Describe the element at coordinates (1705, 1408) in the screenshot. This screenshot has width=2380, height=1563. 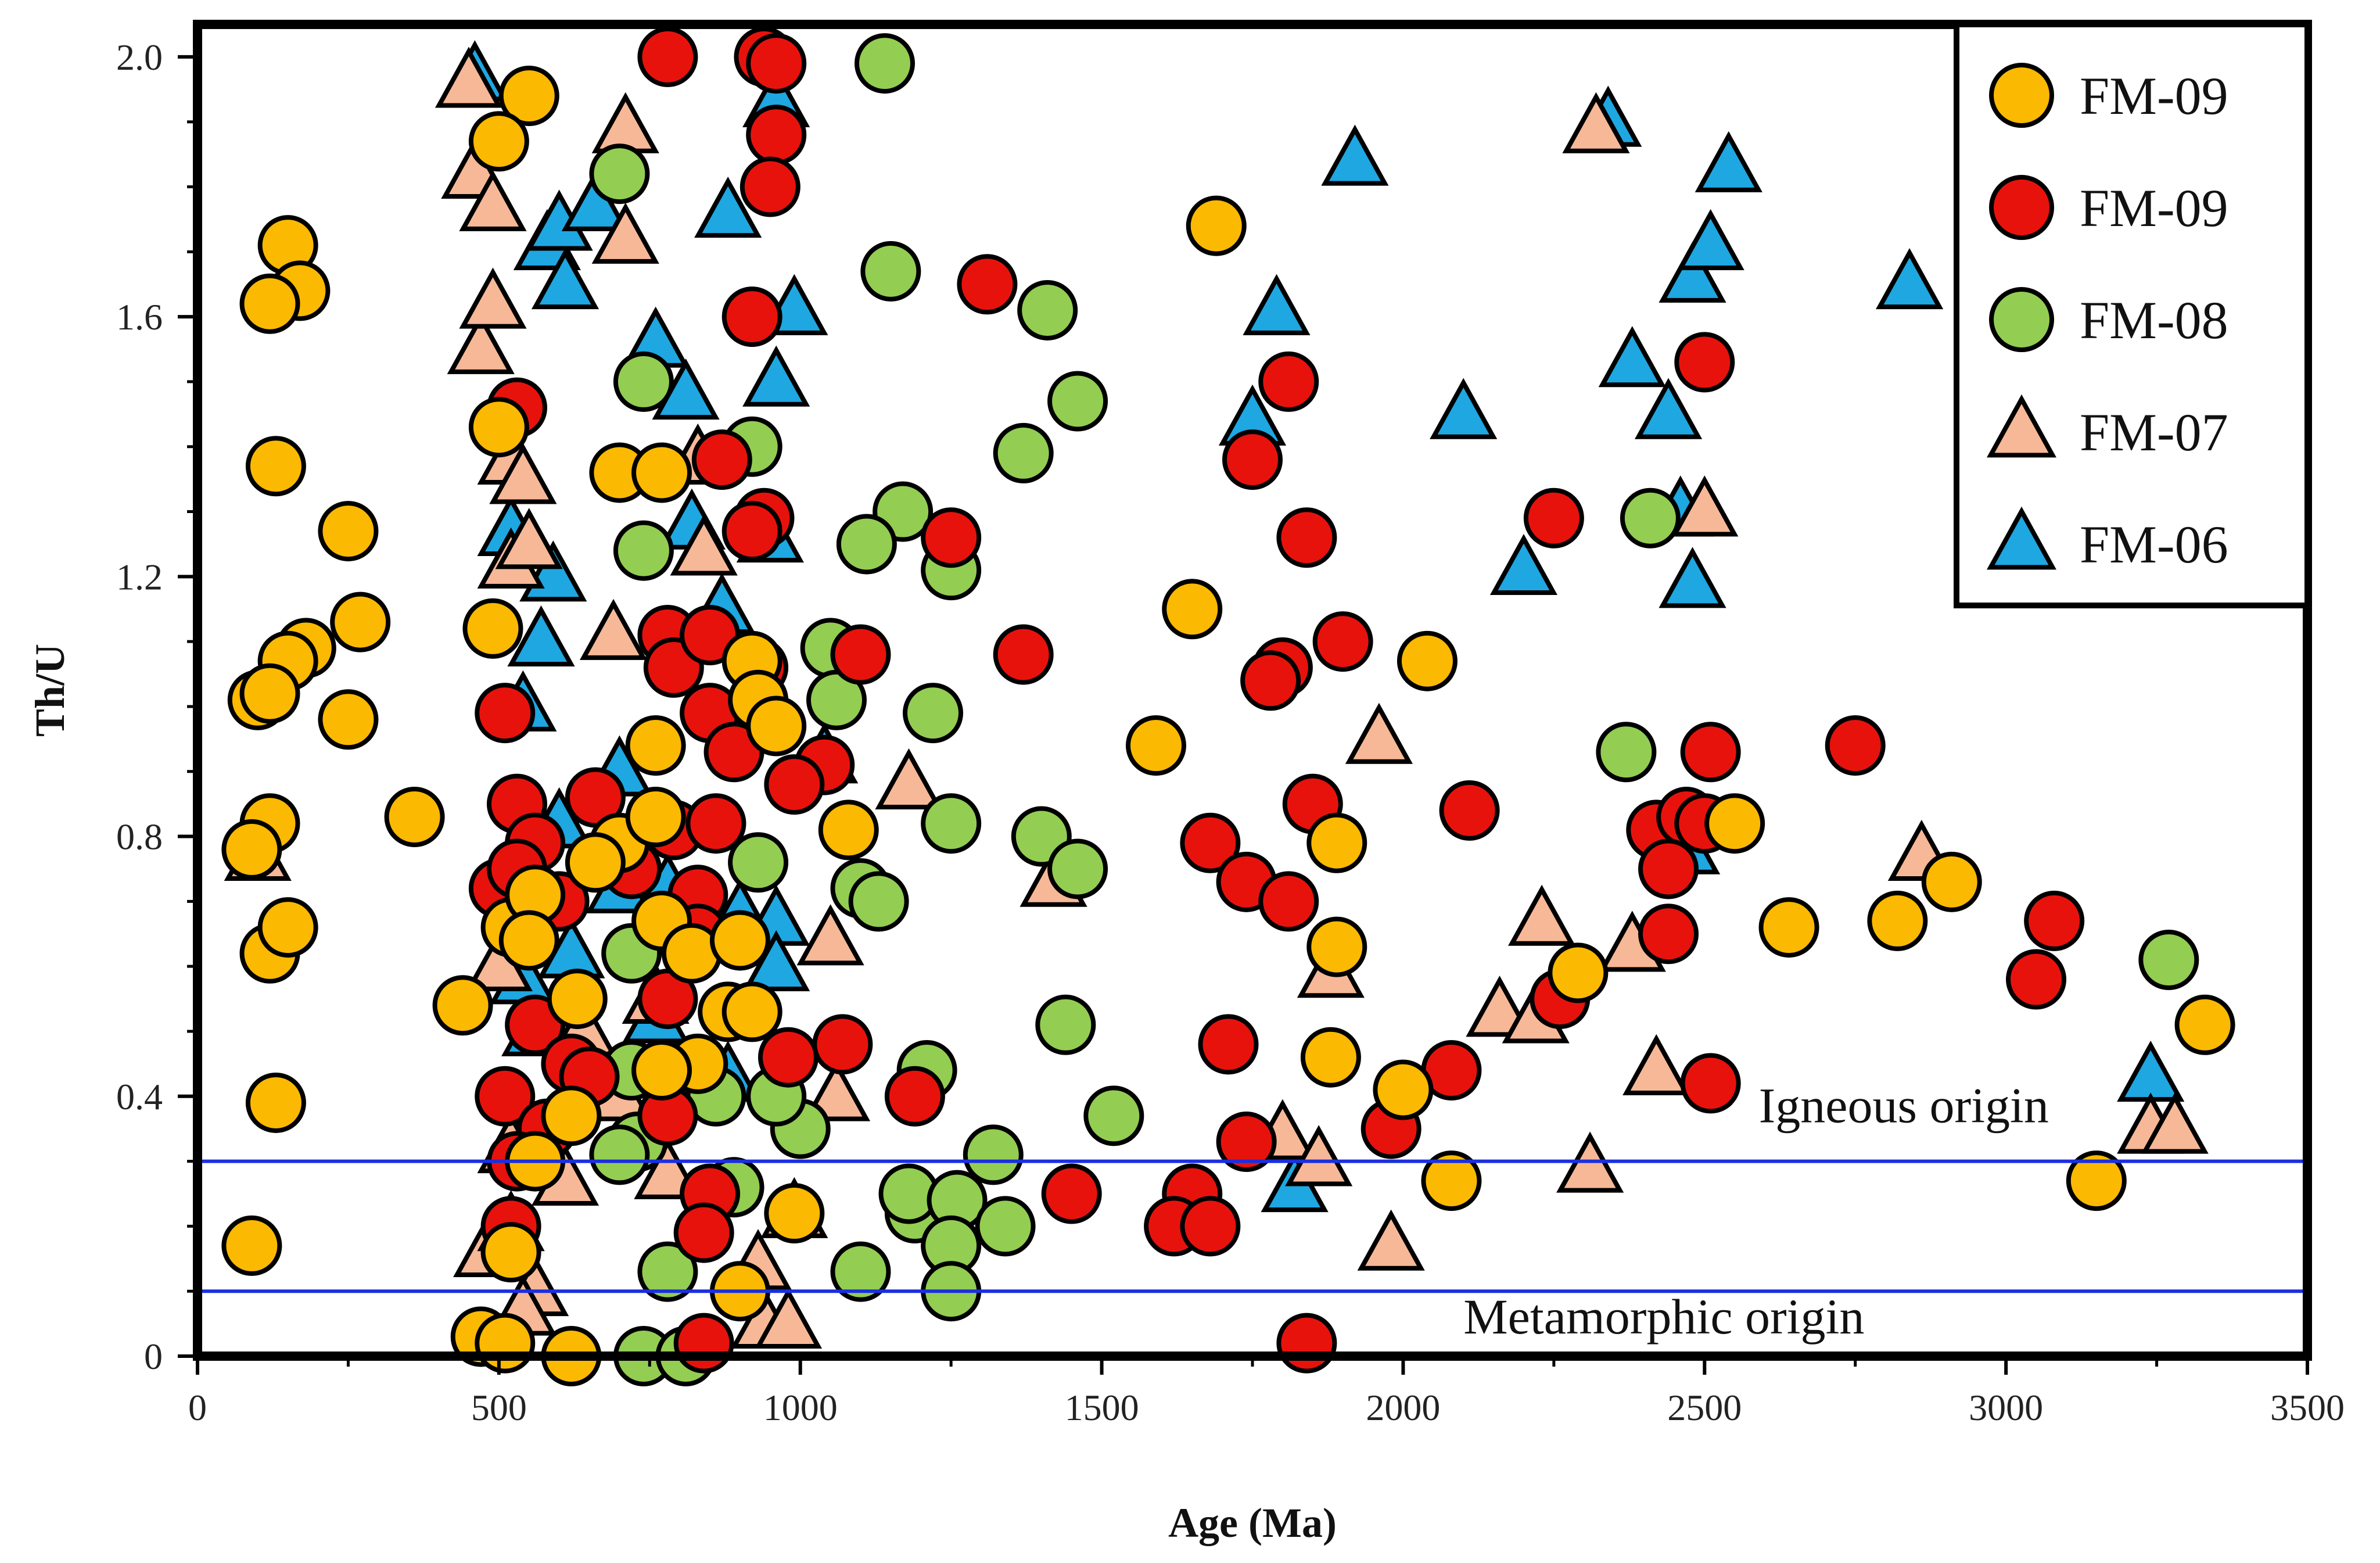
I see `x-tick-label: 2500` at that location.